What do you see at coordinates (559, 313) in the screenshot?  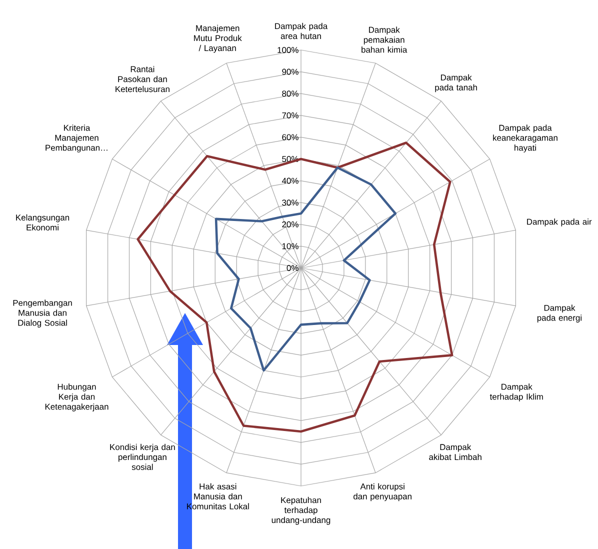 I see `spoke-label: Dampak pada energi` at bounding box center [559, 313].